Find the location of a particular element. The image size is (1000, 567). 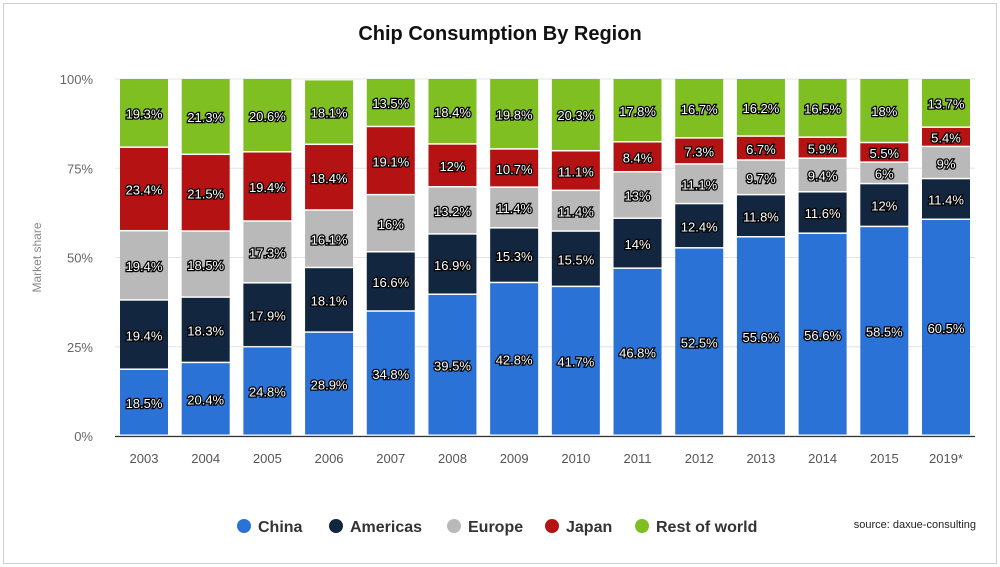

data-label: 13.2% is located at coordinates (452, 211).